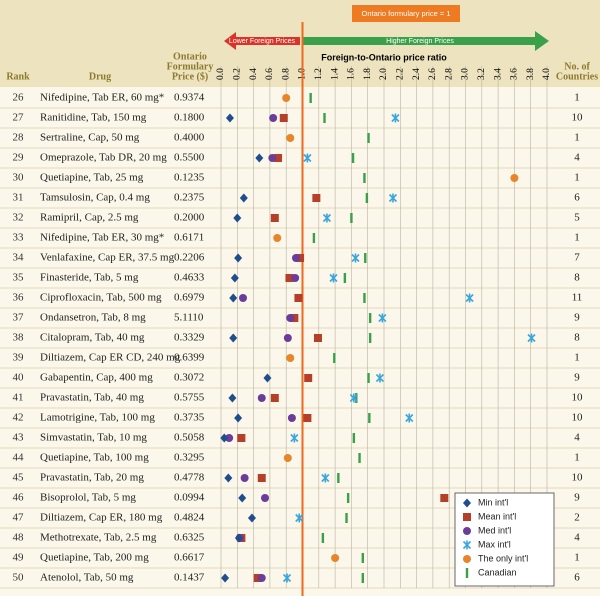  Describe the element at coordinates (94, 558) in the screenshot. I see `drug-name: Quetiapine, Tab, 200 mg` at that location.